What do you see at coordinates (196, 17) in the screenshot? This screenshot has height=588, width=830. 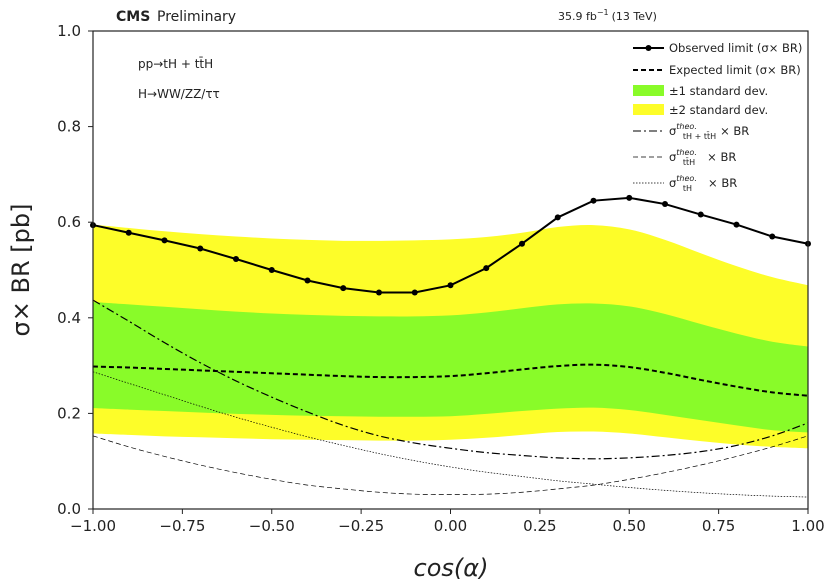 I see `header-status: Preliminary` at bounding box center [196, 17].